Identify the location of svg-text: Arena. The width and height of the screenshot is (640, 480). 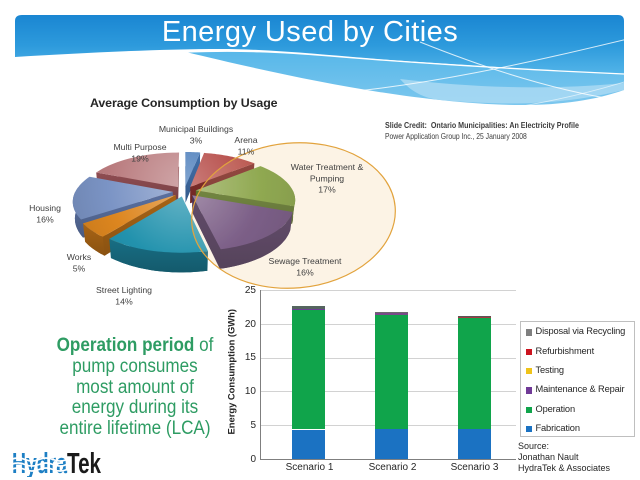
(245, 140).